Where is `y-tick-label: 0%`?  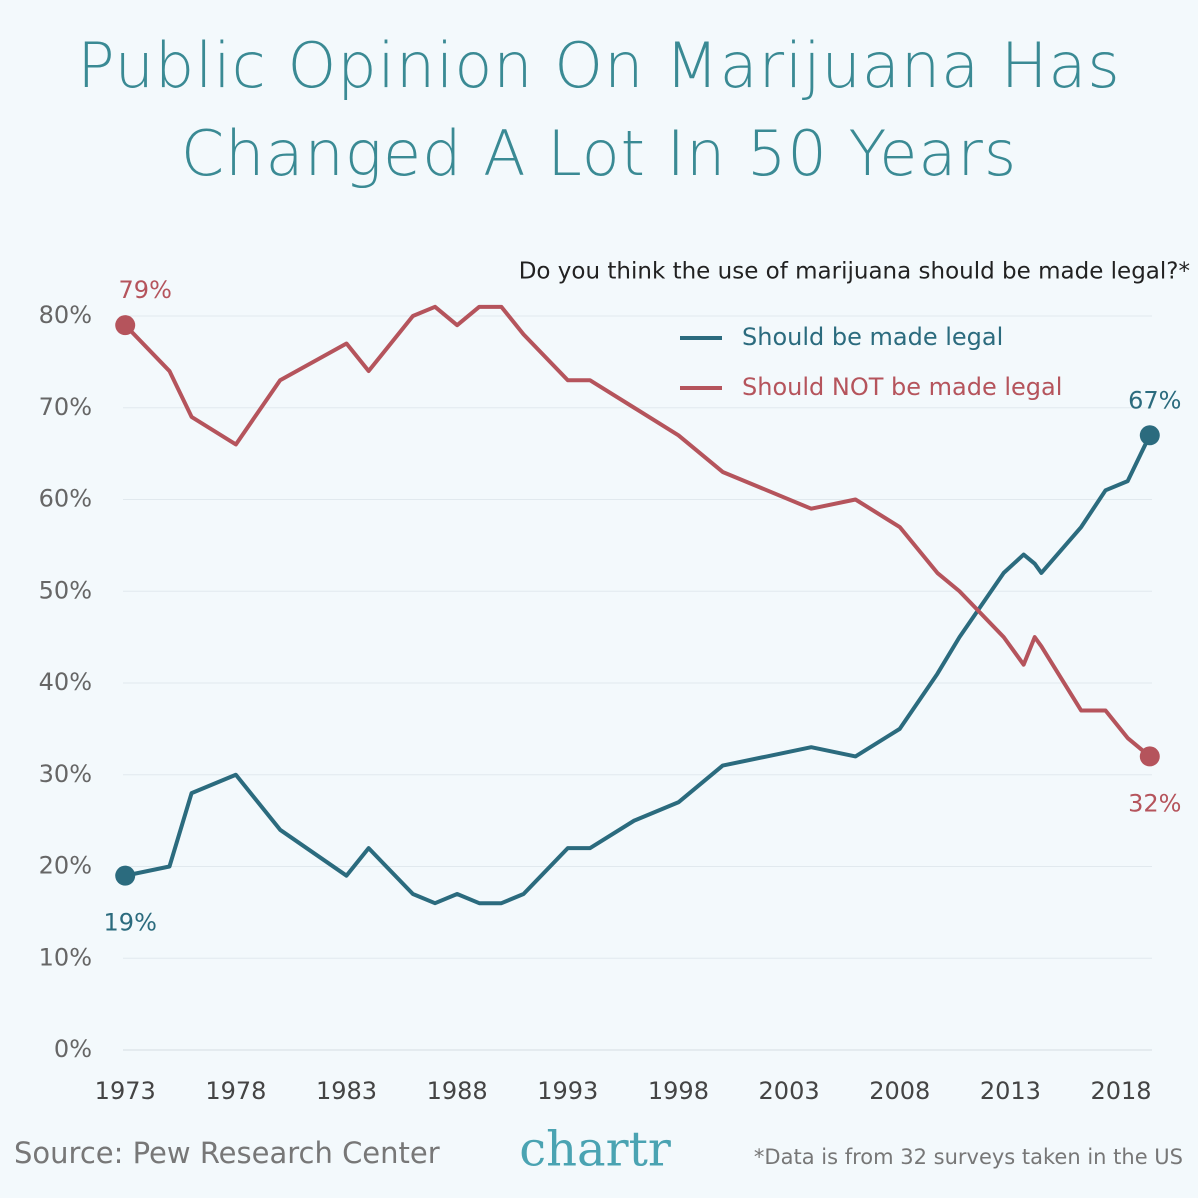 y-tick-label: 0% is located at coordinates (73, 1049).